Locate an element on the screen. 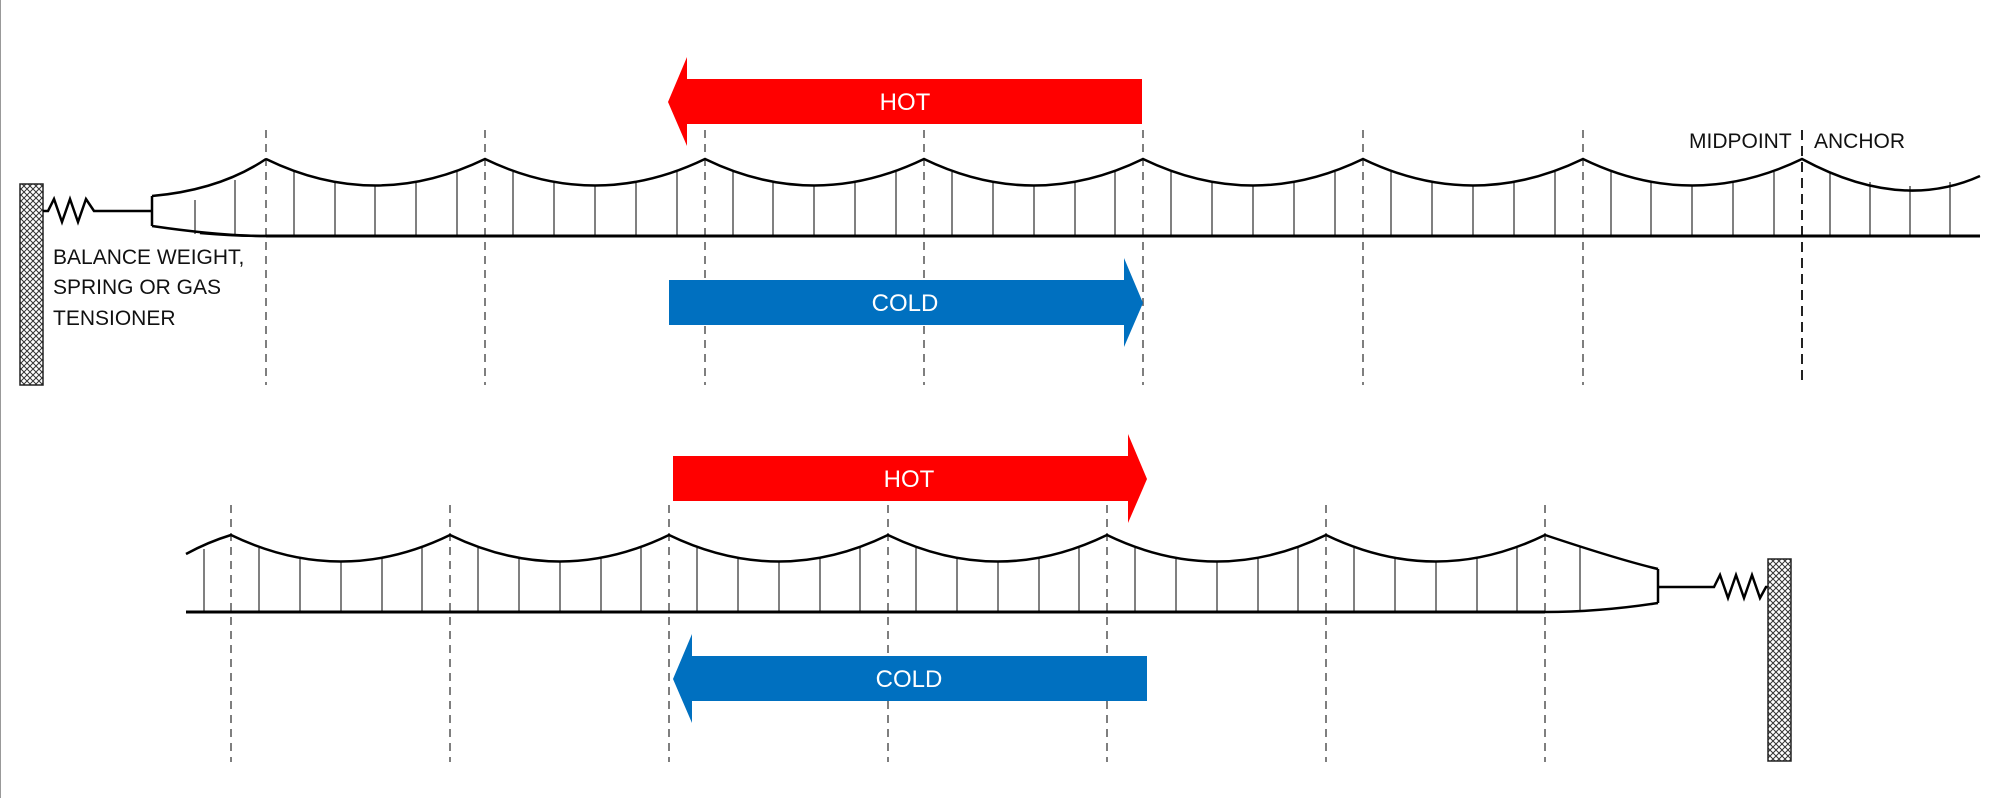 The width and height of the screenshot is (1999, 798). top-spring is located at coordinates (97, 210).